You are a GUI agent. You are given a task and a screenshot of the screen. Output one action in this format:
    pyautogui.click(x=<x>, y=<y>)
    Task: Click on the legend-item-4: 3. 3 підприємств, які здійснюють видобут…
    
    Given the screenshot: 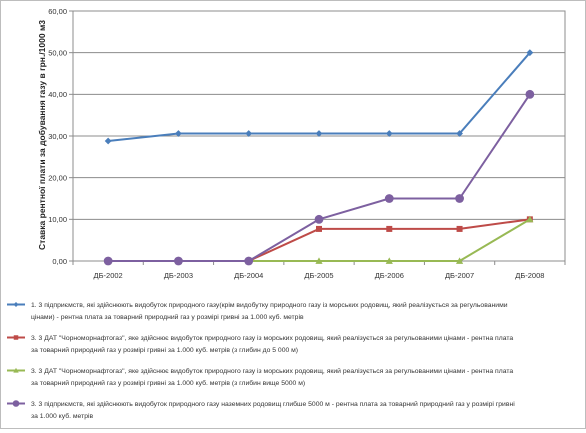 What is the action you would take?
    pyautogui.click(x=261, y=410)
    